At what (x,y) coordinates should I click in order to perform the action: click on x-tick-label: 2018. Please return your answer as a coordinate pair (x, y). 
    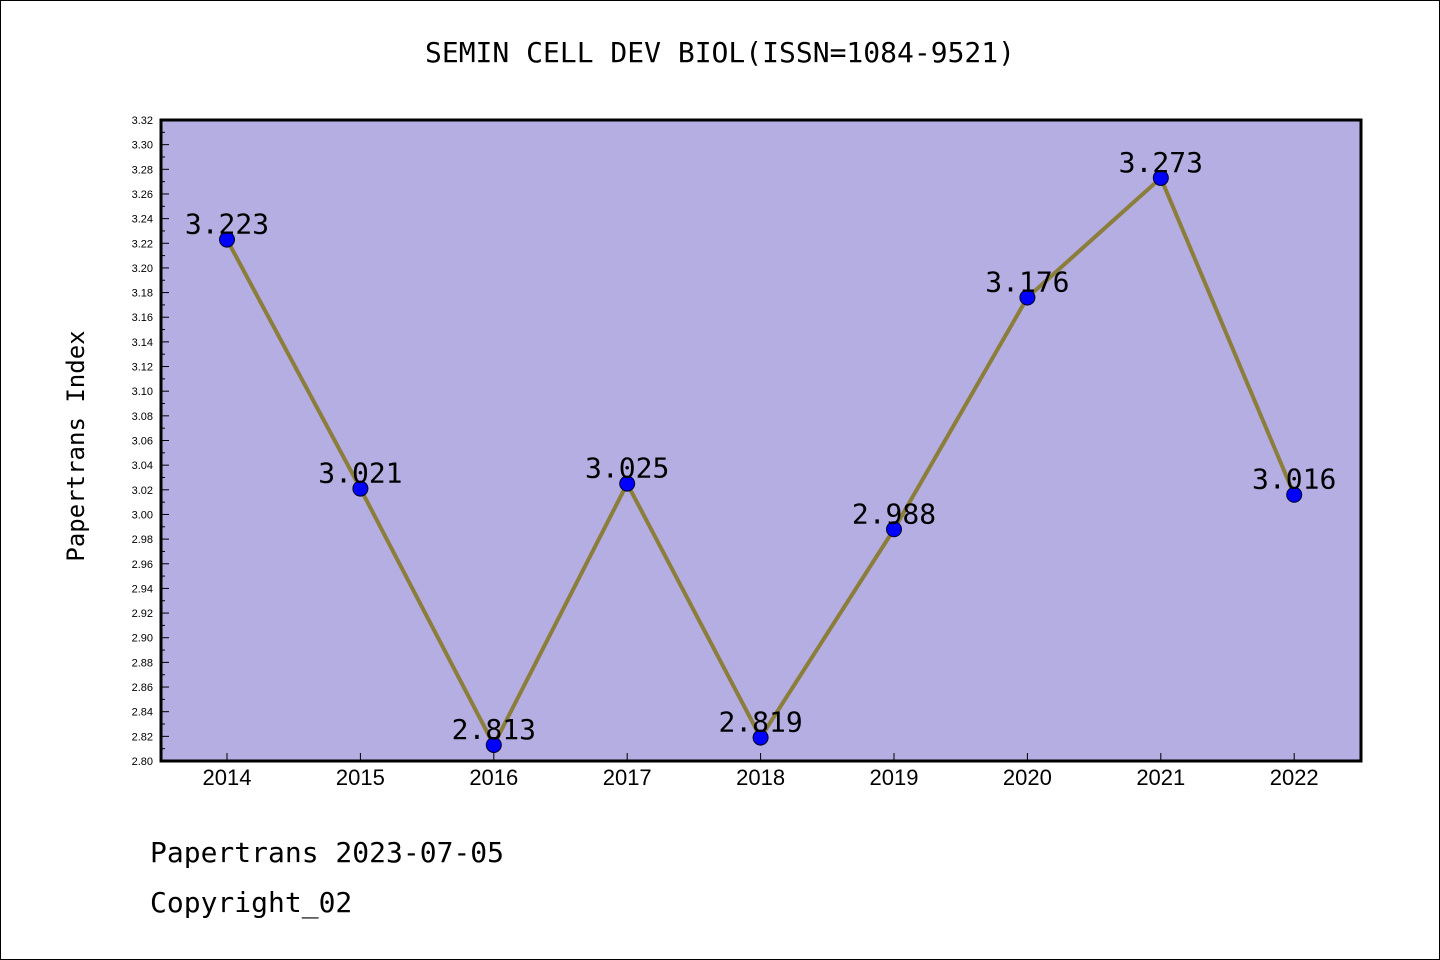
    Looking at the image, I should click on (760, 777).